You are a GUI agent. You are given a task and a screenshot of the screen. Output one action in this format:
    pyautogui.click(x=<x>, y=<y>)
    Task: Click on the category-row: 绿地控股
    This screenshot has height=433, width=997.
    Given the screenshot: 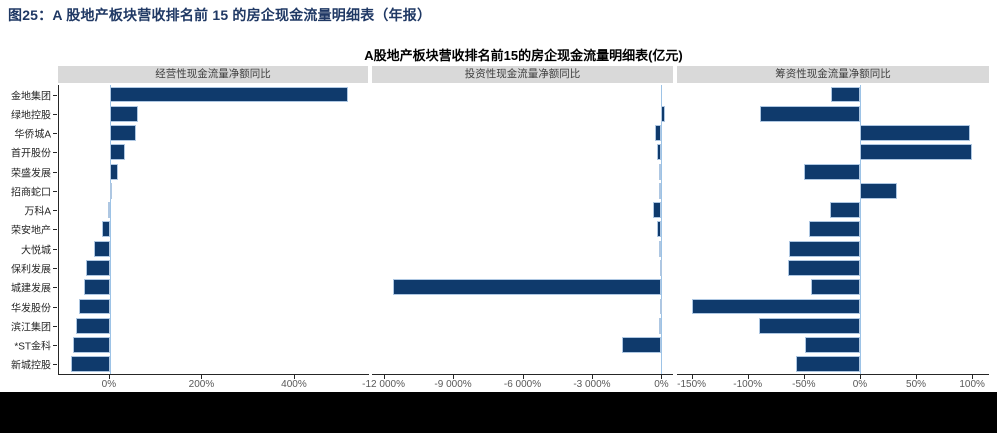 What is the action you would take?
    pyautogui.click(x=28, y=113)
    